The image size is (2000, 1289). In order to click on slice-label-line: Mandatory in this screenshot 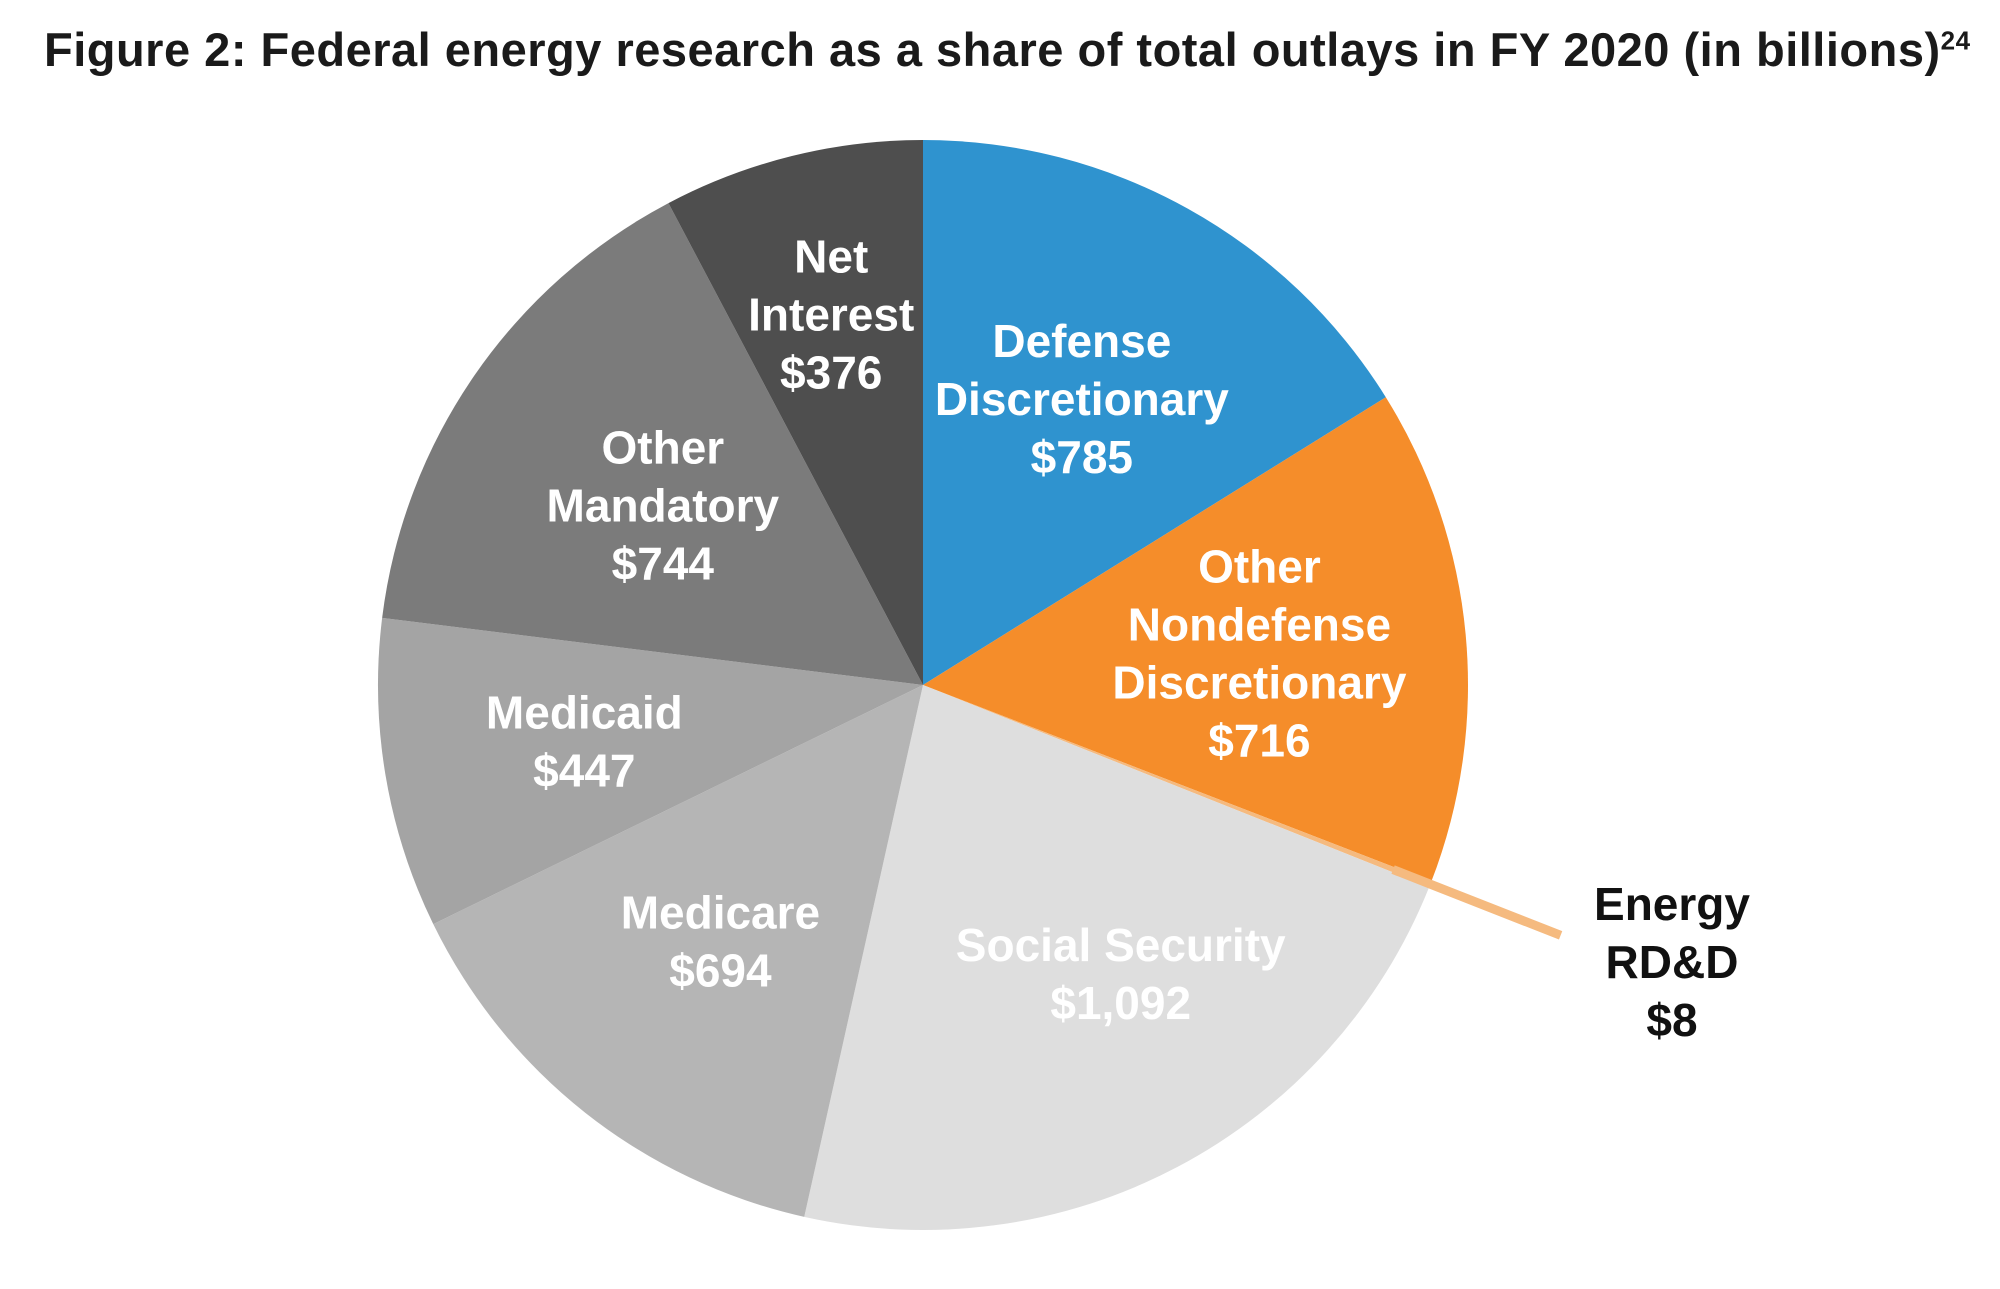, I will do `click(663, 505)`.